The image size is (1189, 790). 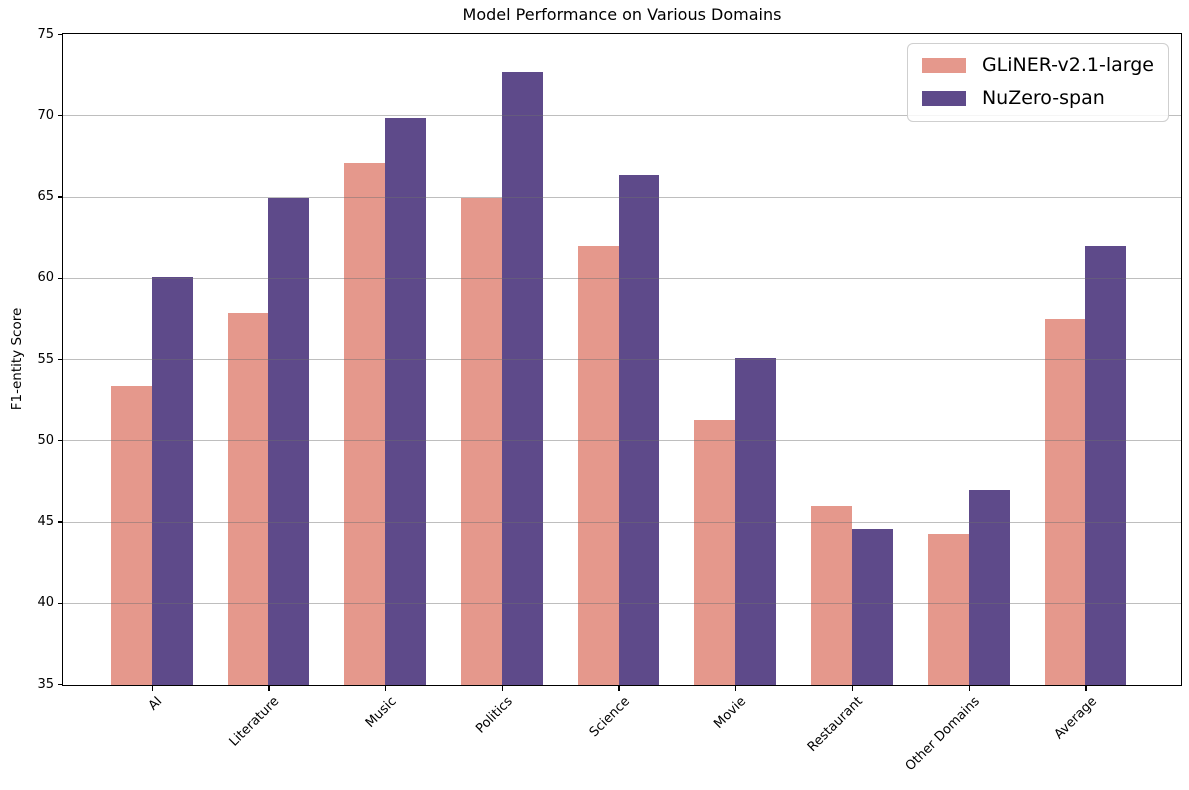 I want to click on legend-label-gliner: GLiNER-v2.1-large, so click(x=1067, y=65).